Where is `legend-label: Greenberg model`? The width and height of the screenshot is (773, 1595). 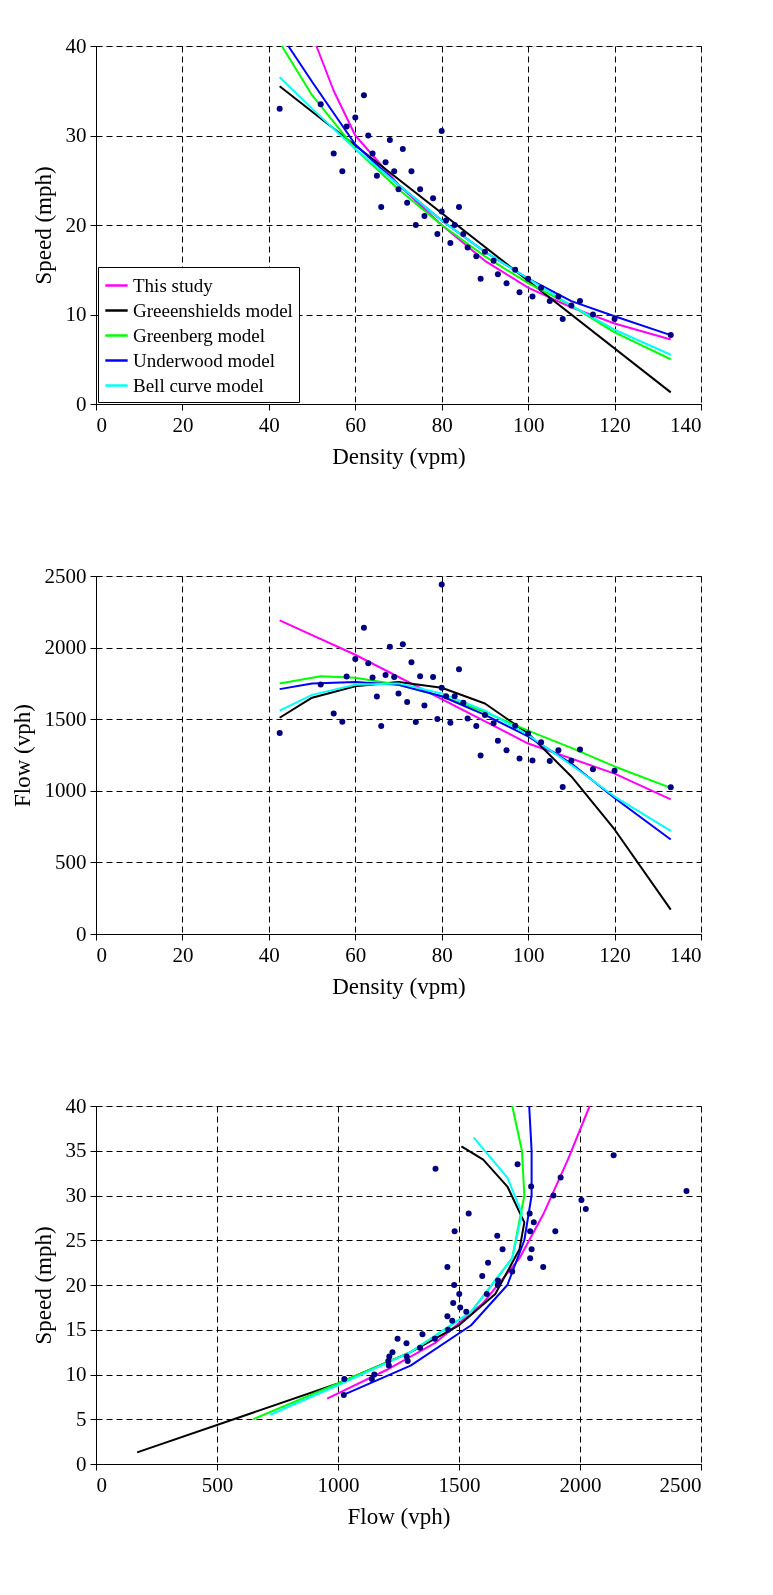
legend-label: Greenberg model is located at coordinates (199, 335).